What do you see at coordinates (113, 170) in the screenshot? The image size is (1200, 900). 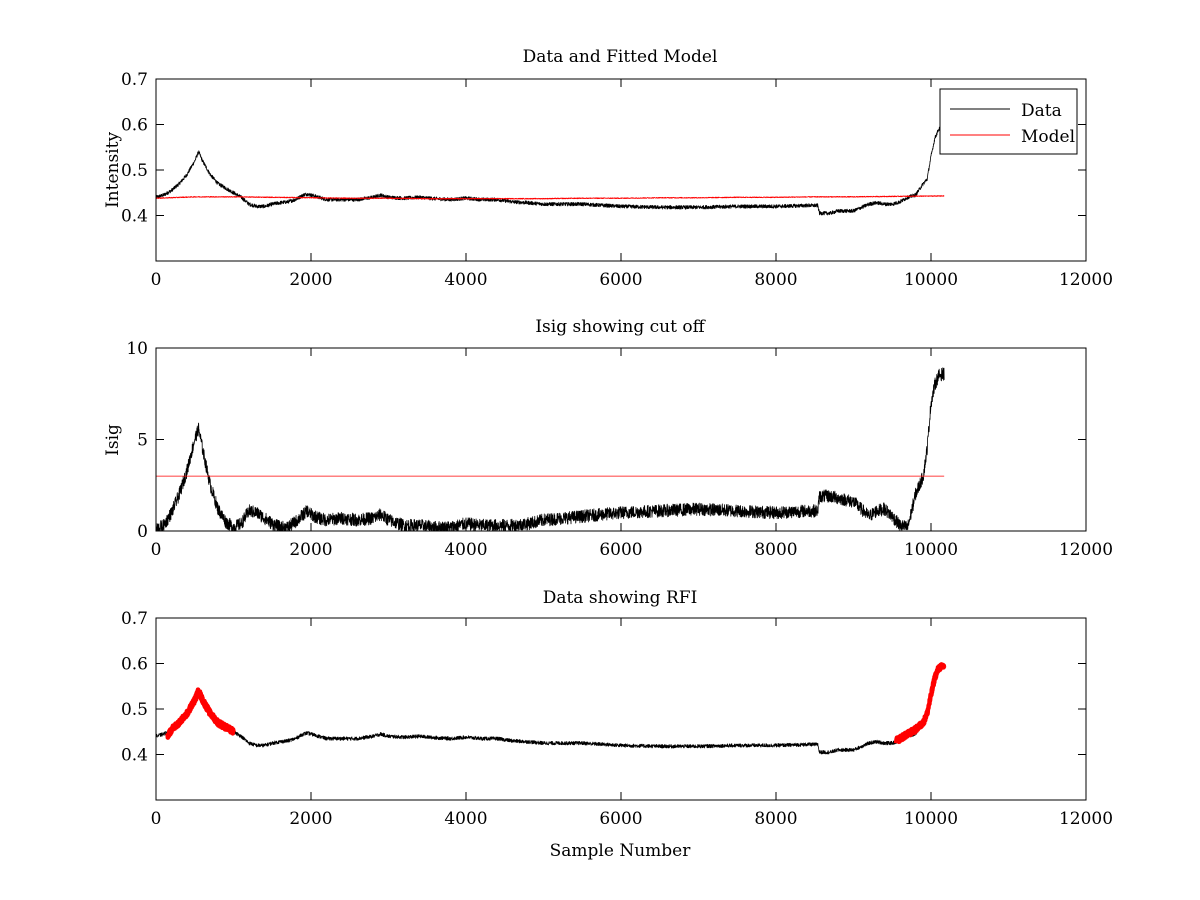 I see `panel-1-ylabel: Intensity` at bounding box center [113, 170].